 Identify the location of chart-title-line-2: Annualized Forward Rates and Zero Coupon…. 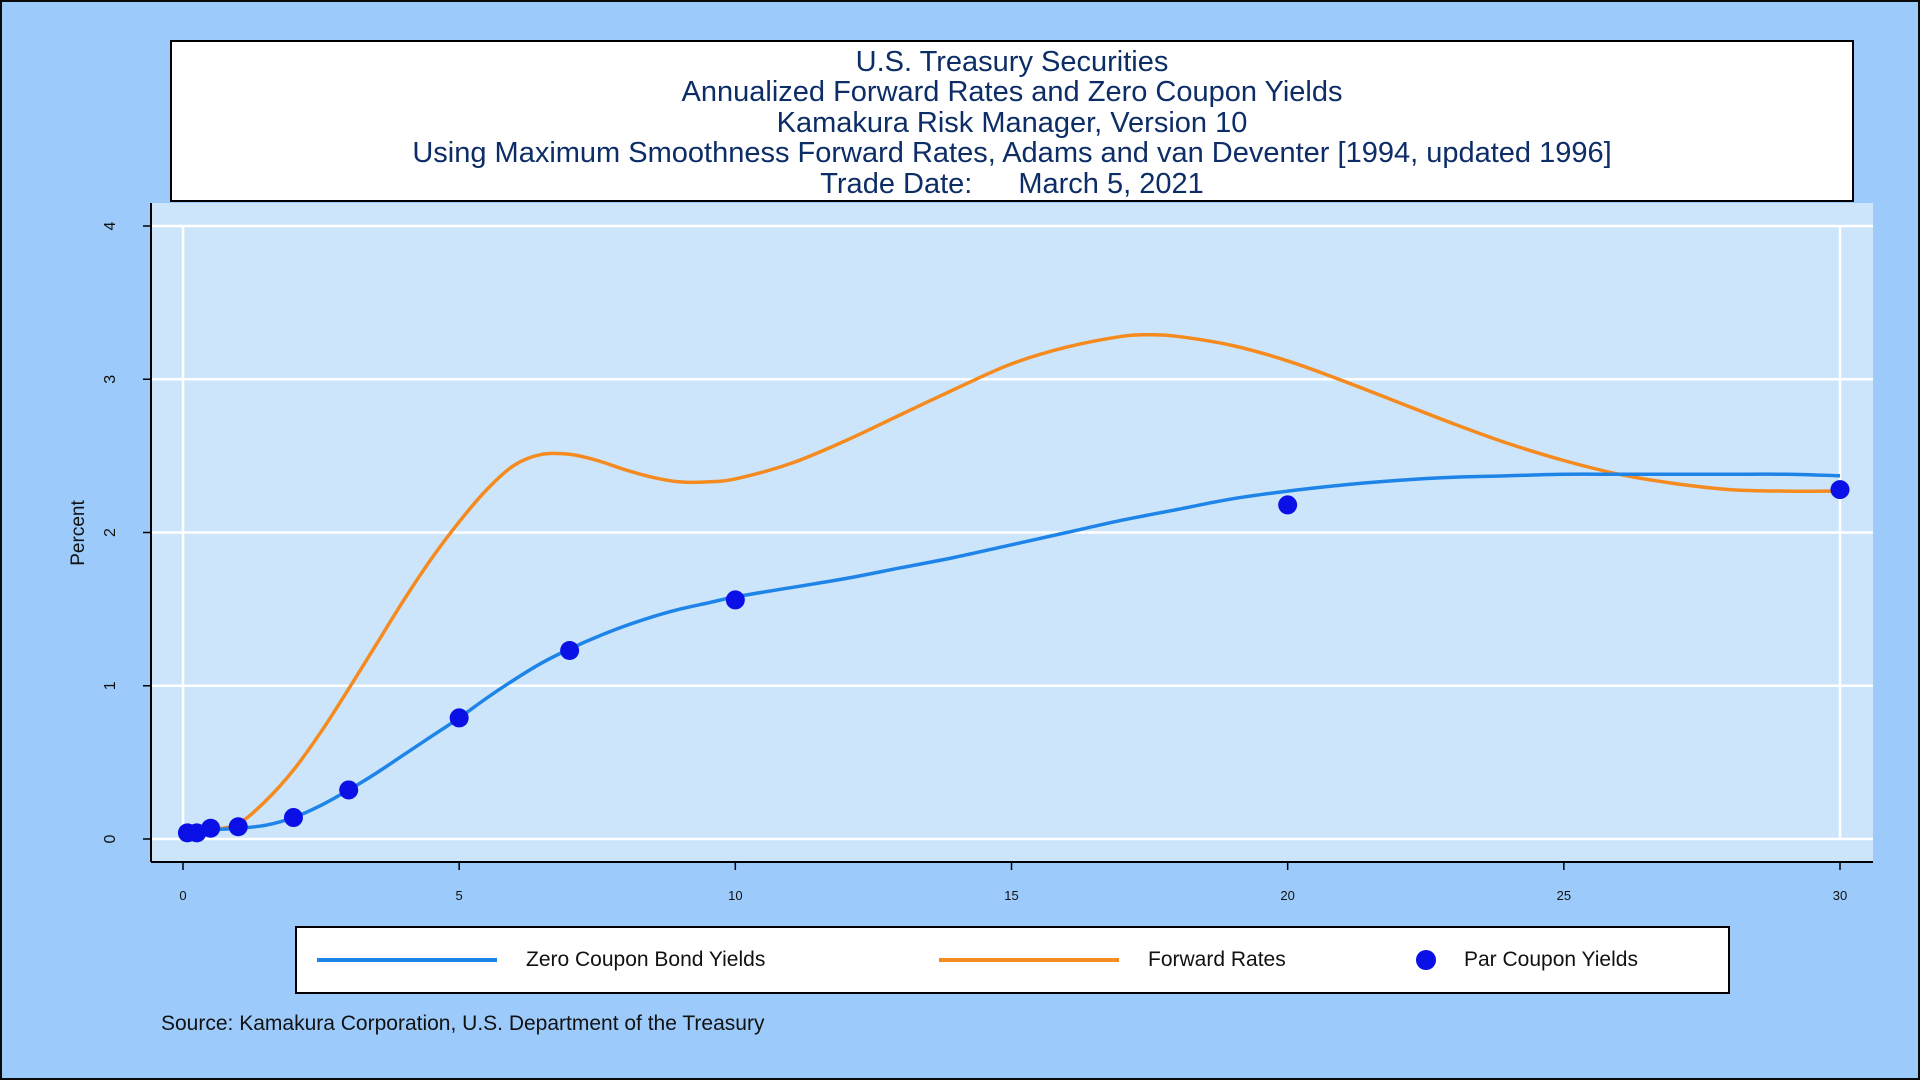
(1012, 92).